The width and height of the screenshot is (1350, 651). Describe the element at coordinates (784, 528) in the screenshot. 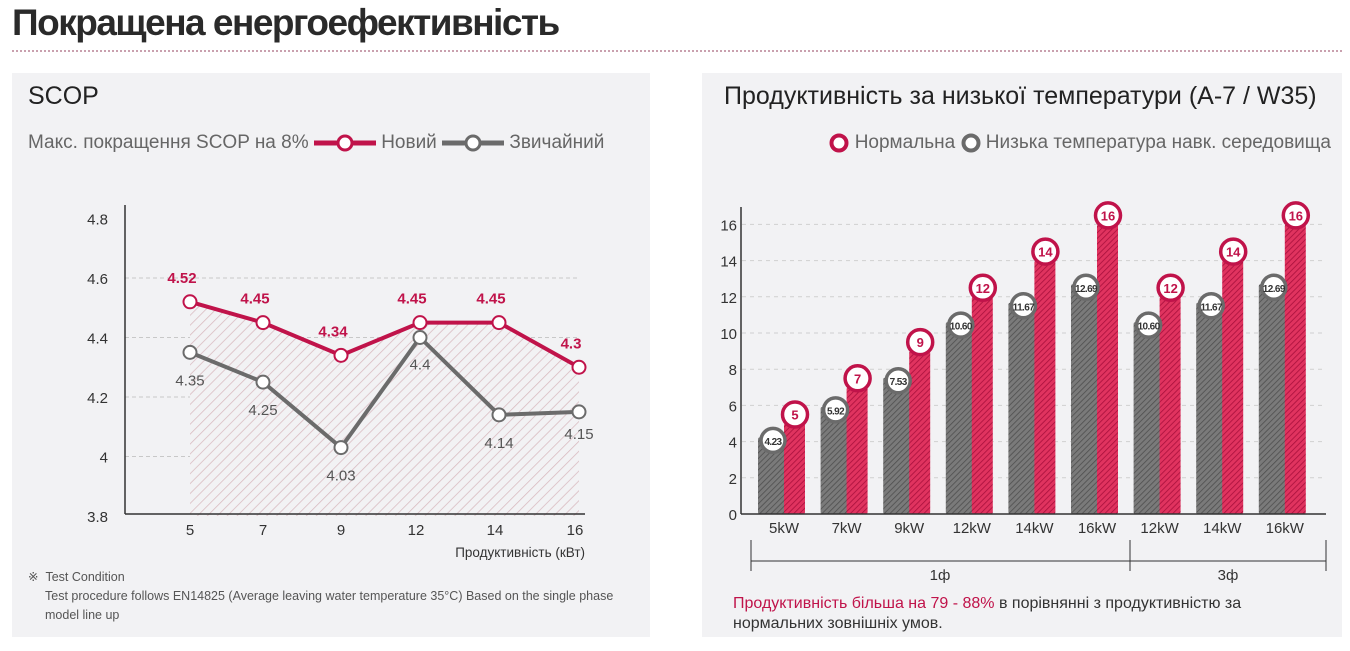

I see `x-tick-label: 5kW` at that location.